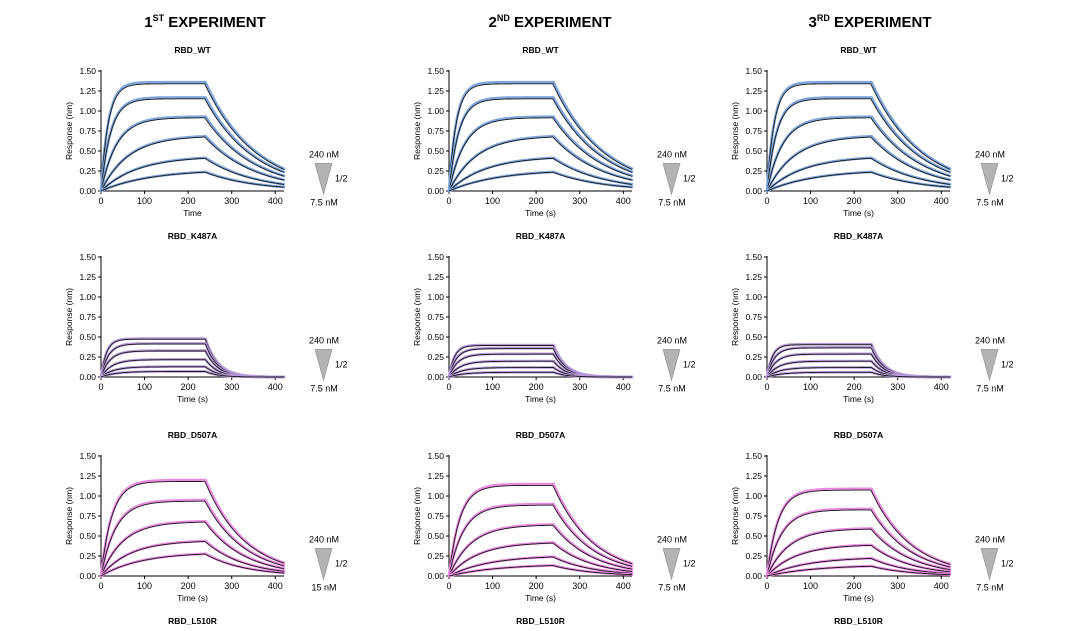 This screenshot has width=1080, height=631. What do you see at coordinates (192, 50) in the screenshot?
I see `panel-title: RBD_WT` at bounding box center [192, 50].